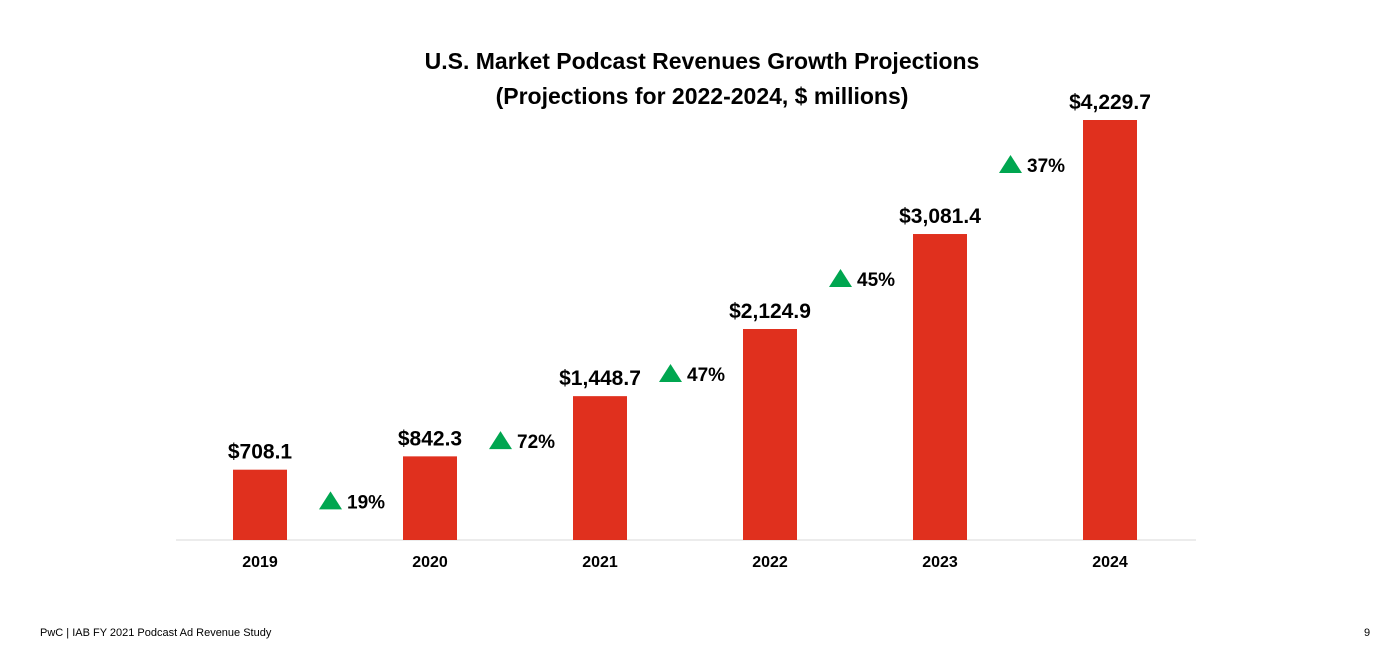  What do you see at coordinates (366, 502) in the screenshot?
I see `growth-label-1: 19%` at bounding box center [366, 502].